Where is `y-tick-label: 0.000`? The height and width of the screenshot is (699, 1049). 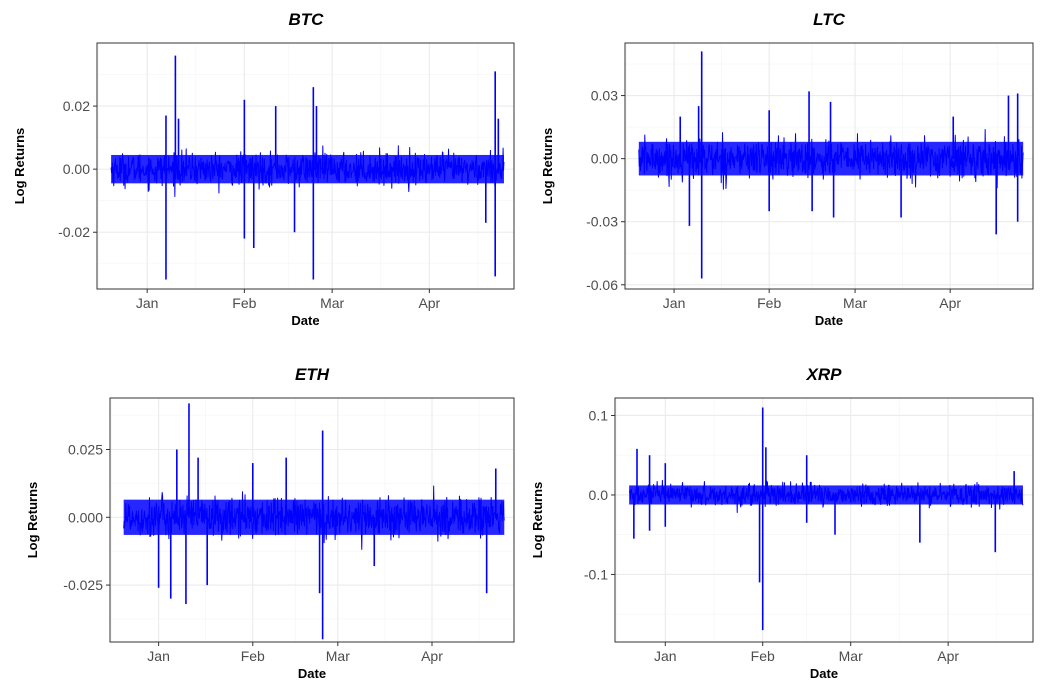 y-tick-label: 0.000 is located at coordinates (85, 517).